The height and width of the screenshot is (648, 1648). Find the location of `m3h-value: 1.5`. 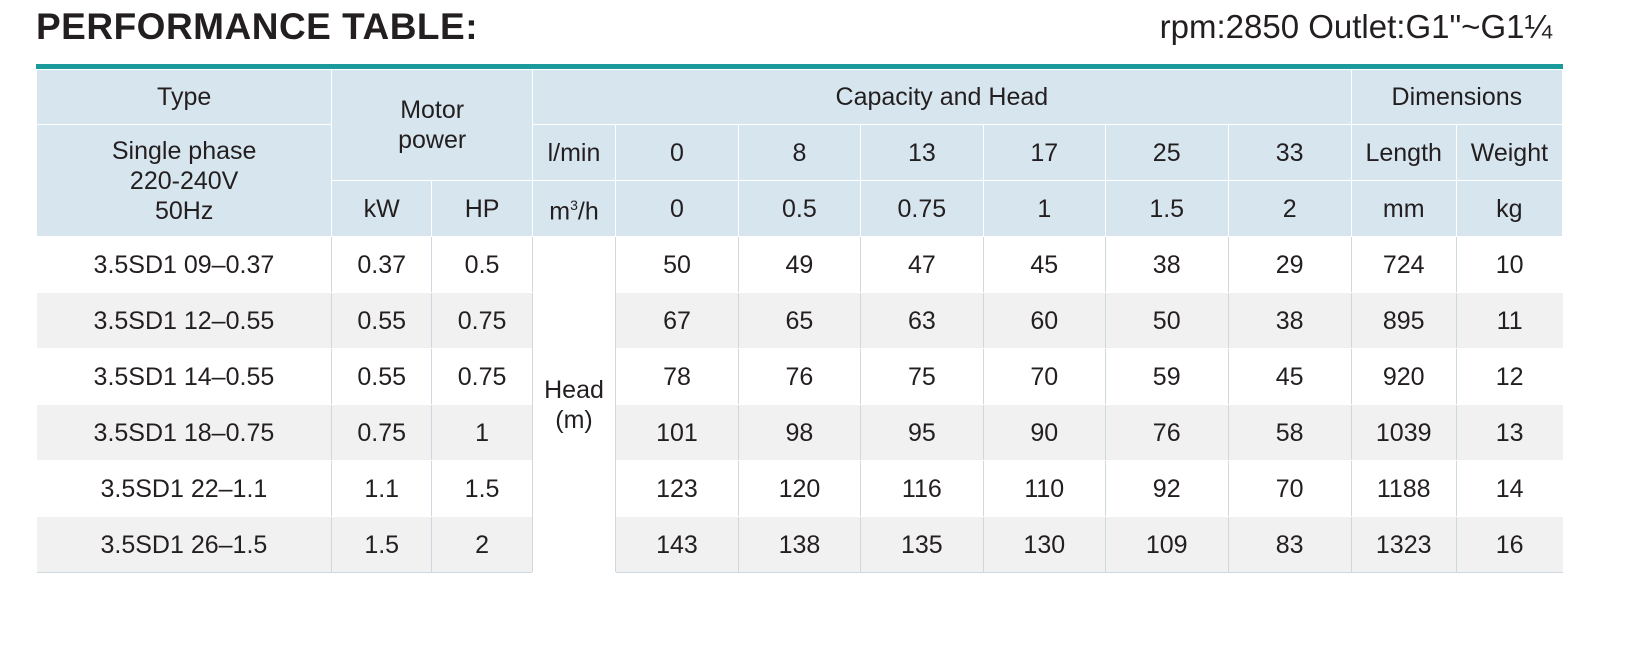

m3h-value: 1.5 is located at coordinates (1166, 208).